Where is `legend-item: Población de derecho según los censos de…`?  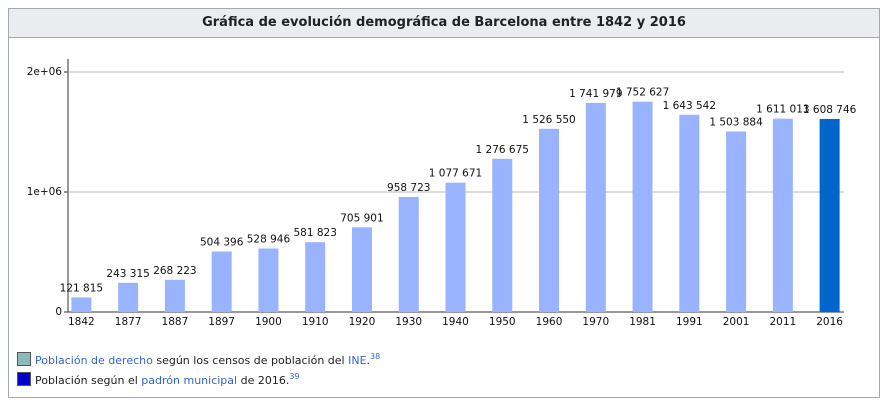 legend-item: Población de derecho según los censos de… is located at coordinates (198, 359).